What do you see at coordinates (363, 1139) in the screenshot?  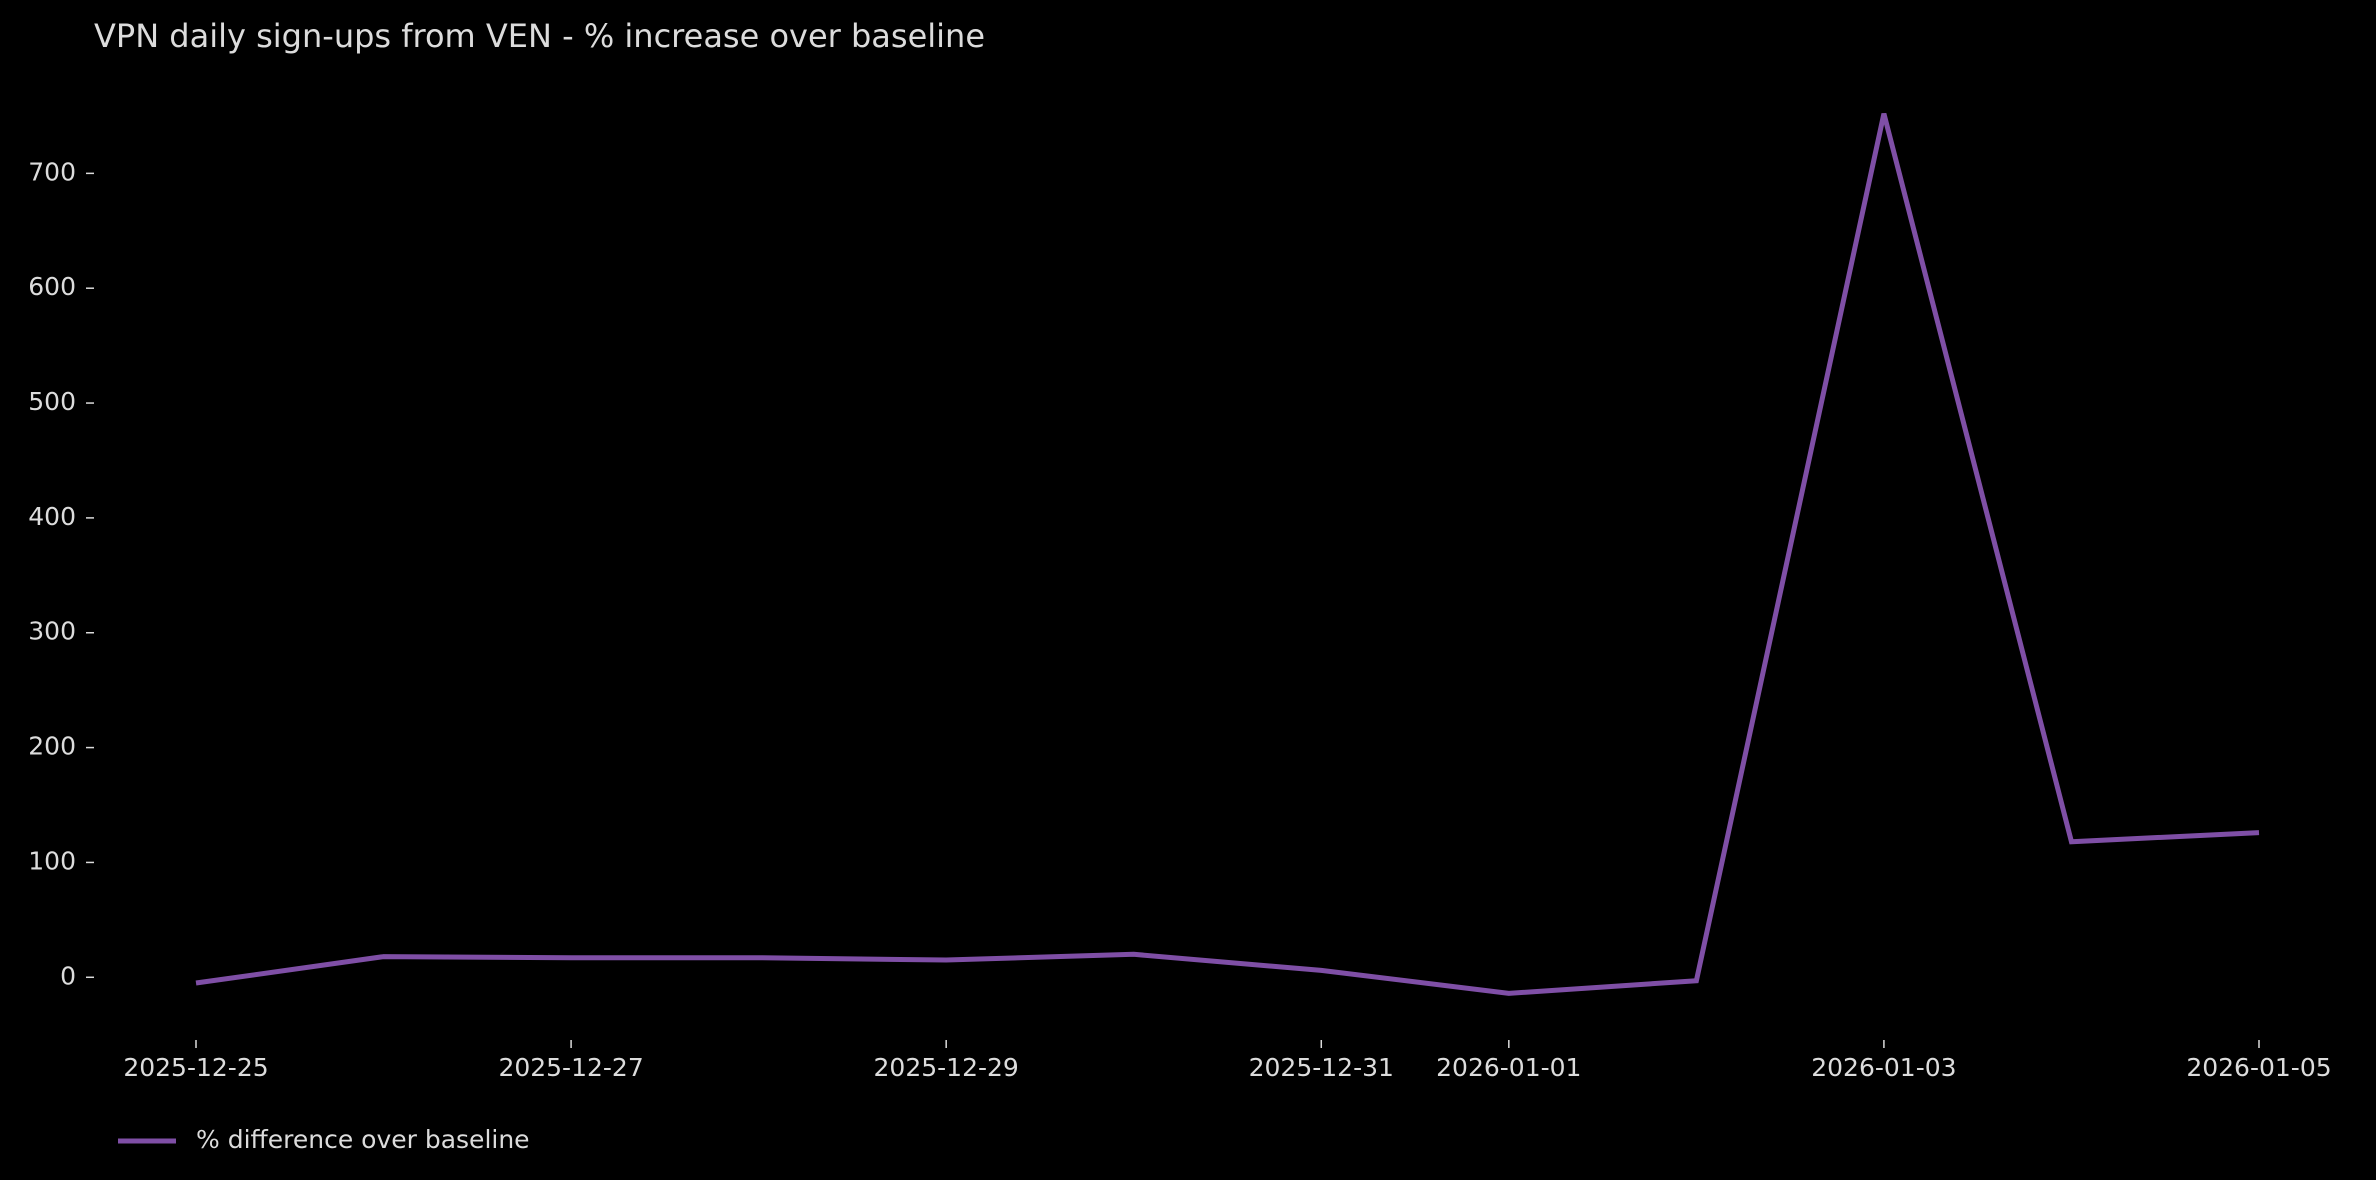 I see `legend-label: % difference over baseline` at bounding box center [363, 1139].